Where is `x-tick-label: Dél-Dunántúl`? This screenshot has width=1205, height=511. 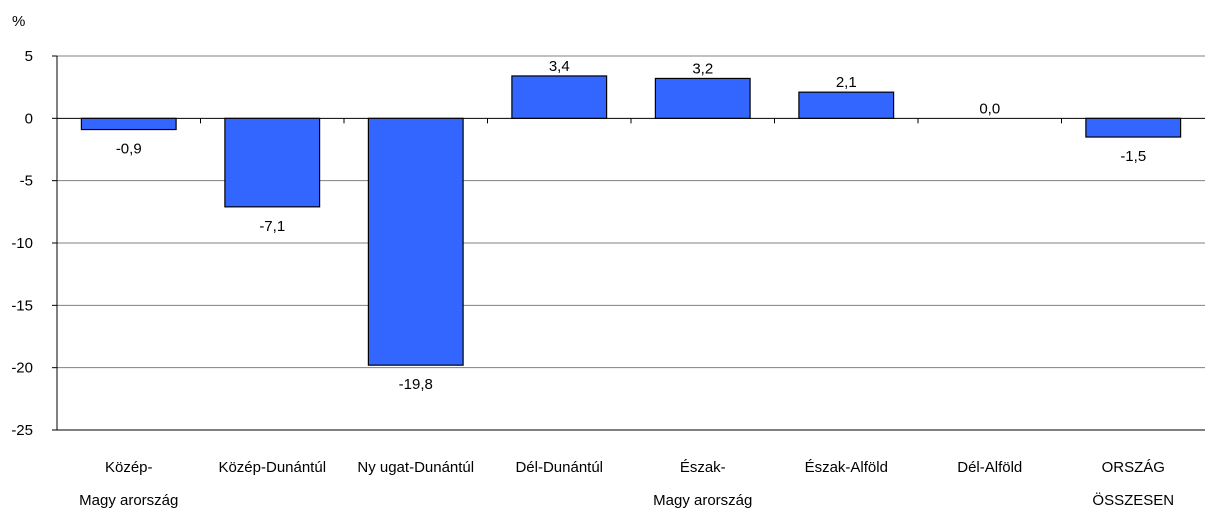 x-tick-label: Dél-Dunántúl is located at coordinates (559, 467).